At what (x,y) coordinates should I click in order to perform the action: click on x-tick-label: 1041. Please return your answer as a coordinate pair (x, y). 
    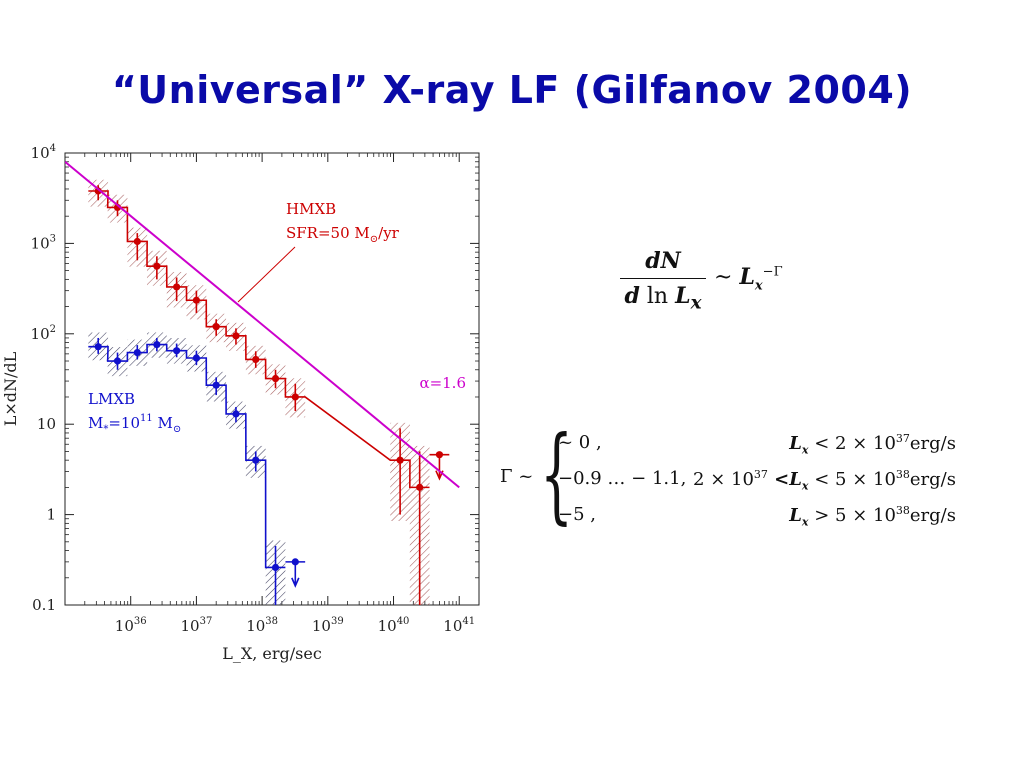
    Looking at the image, I should click on (459, 625).